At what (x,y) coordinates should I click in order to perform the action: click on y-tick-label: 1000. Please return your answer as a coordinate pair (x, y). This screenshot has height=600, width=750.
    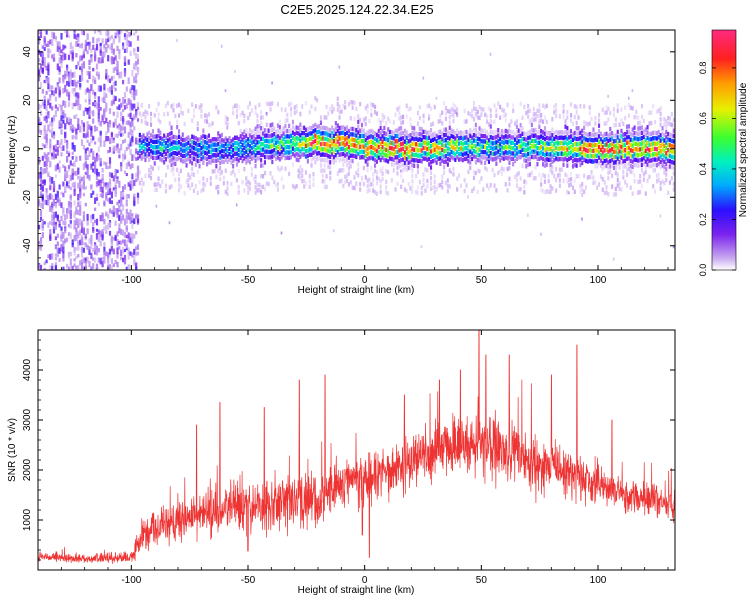
    Looking at the image, I should click on (27, 519).